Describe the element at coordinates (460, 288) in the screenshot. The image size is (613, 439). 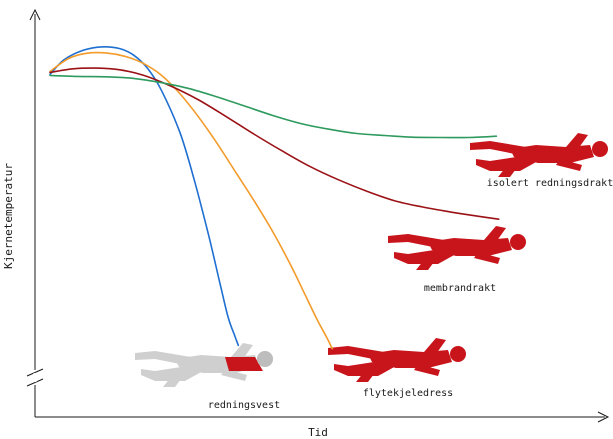
I see `label-membrandrakt: membrandrakt` at that location.